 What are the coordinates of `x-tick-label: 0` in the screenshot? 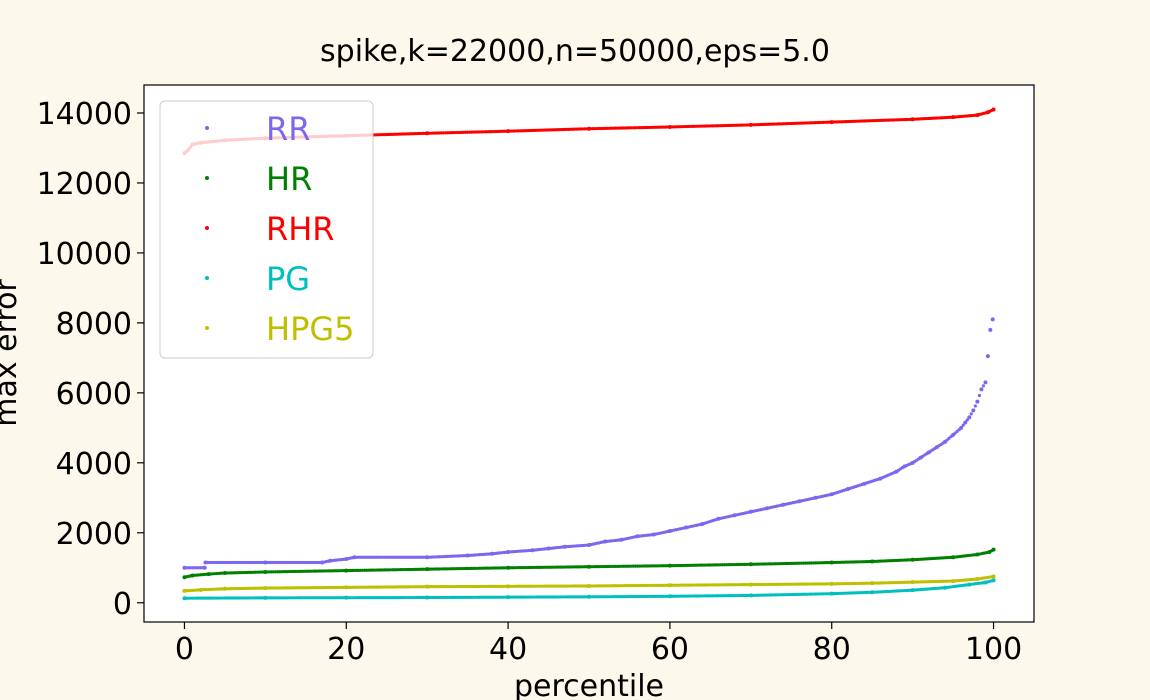 It's located at (184, 649).